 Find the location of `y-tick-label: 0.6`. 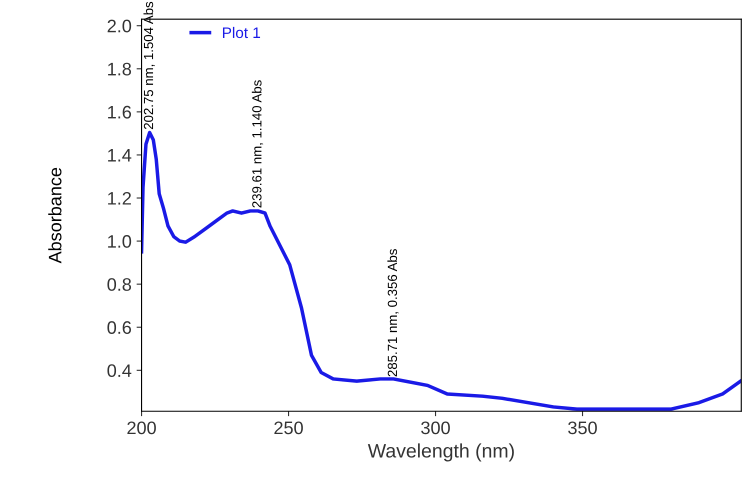

y-tick-label: 0.6 is located at coordinates (119, 327).